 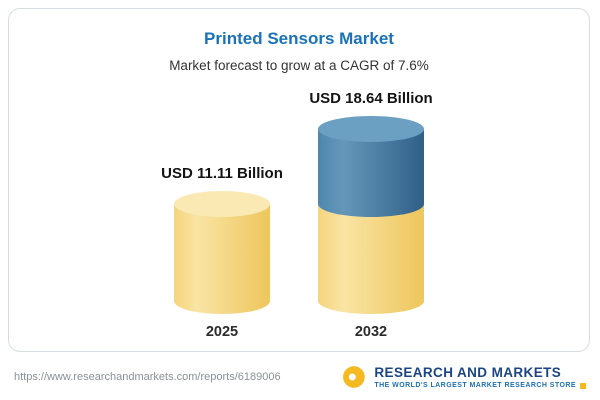 I want to click on value-label-2032: USD 18.64 Billion, so click(x=371, y=98).